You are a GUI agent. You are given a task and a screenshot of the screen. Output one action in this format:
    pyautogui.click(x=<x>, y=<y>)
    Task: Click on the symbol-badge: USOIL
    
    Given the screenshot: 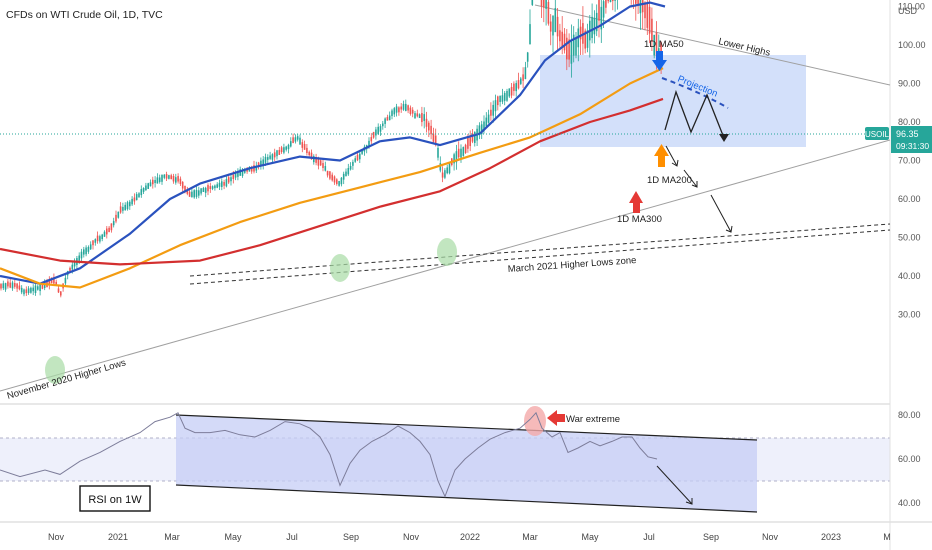 What is the action you would take?
    pyautogui.click(x=877, y=133)
    